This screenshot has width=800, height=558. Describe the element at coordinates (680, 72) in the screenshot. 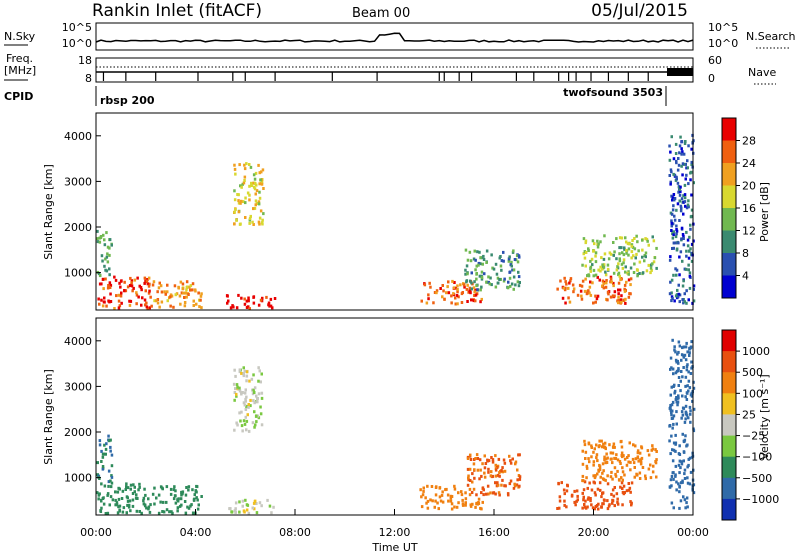

I see `freq-dense-block` at that location.